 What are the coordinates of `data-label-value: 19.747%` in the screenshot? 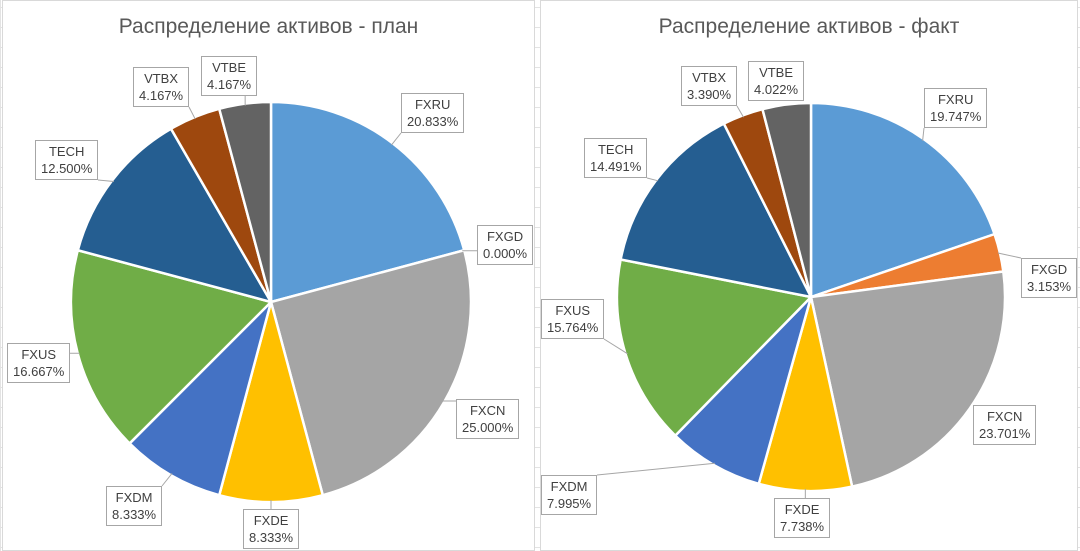 It's located at (956, 116).